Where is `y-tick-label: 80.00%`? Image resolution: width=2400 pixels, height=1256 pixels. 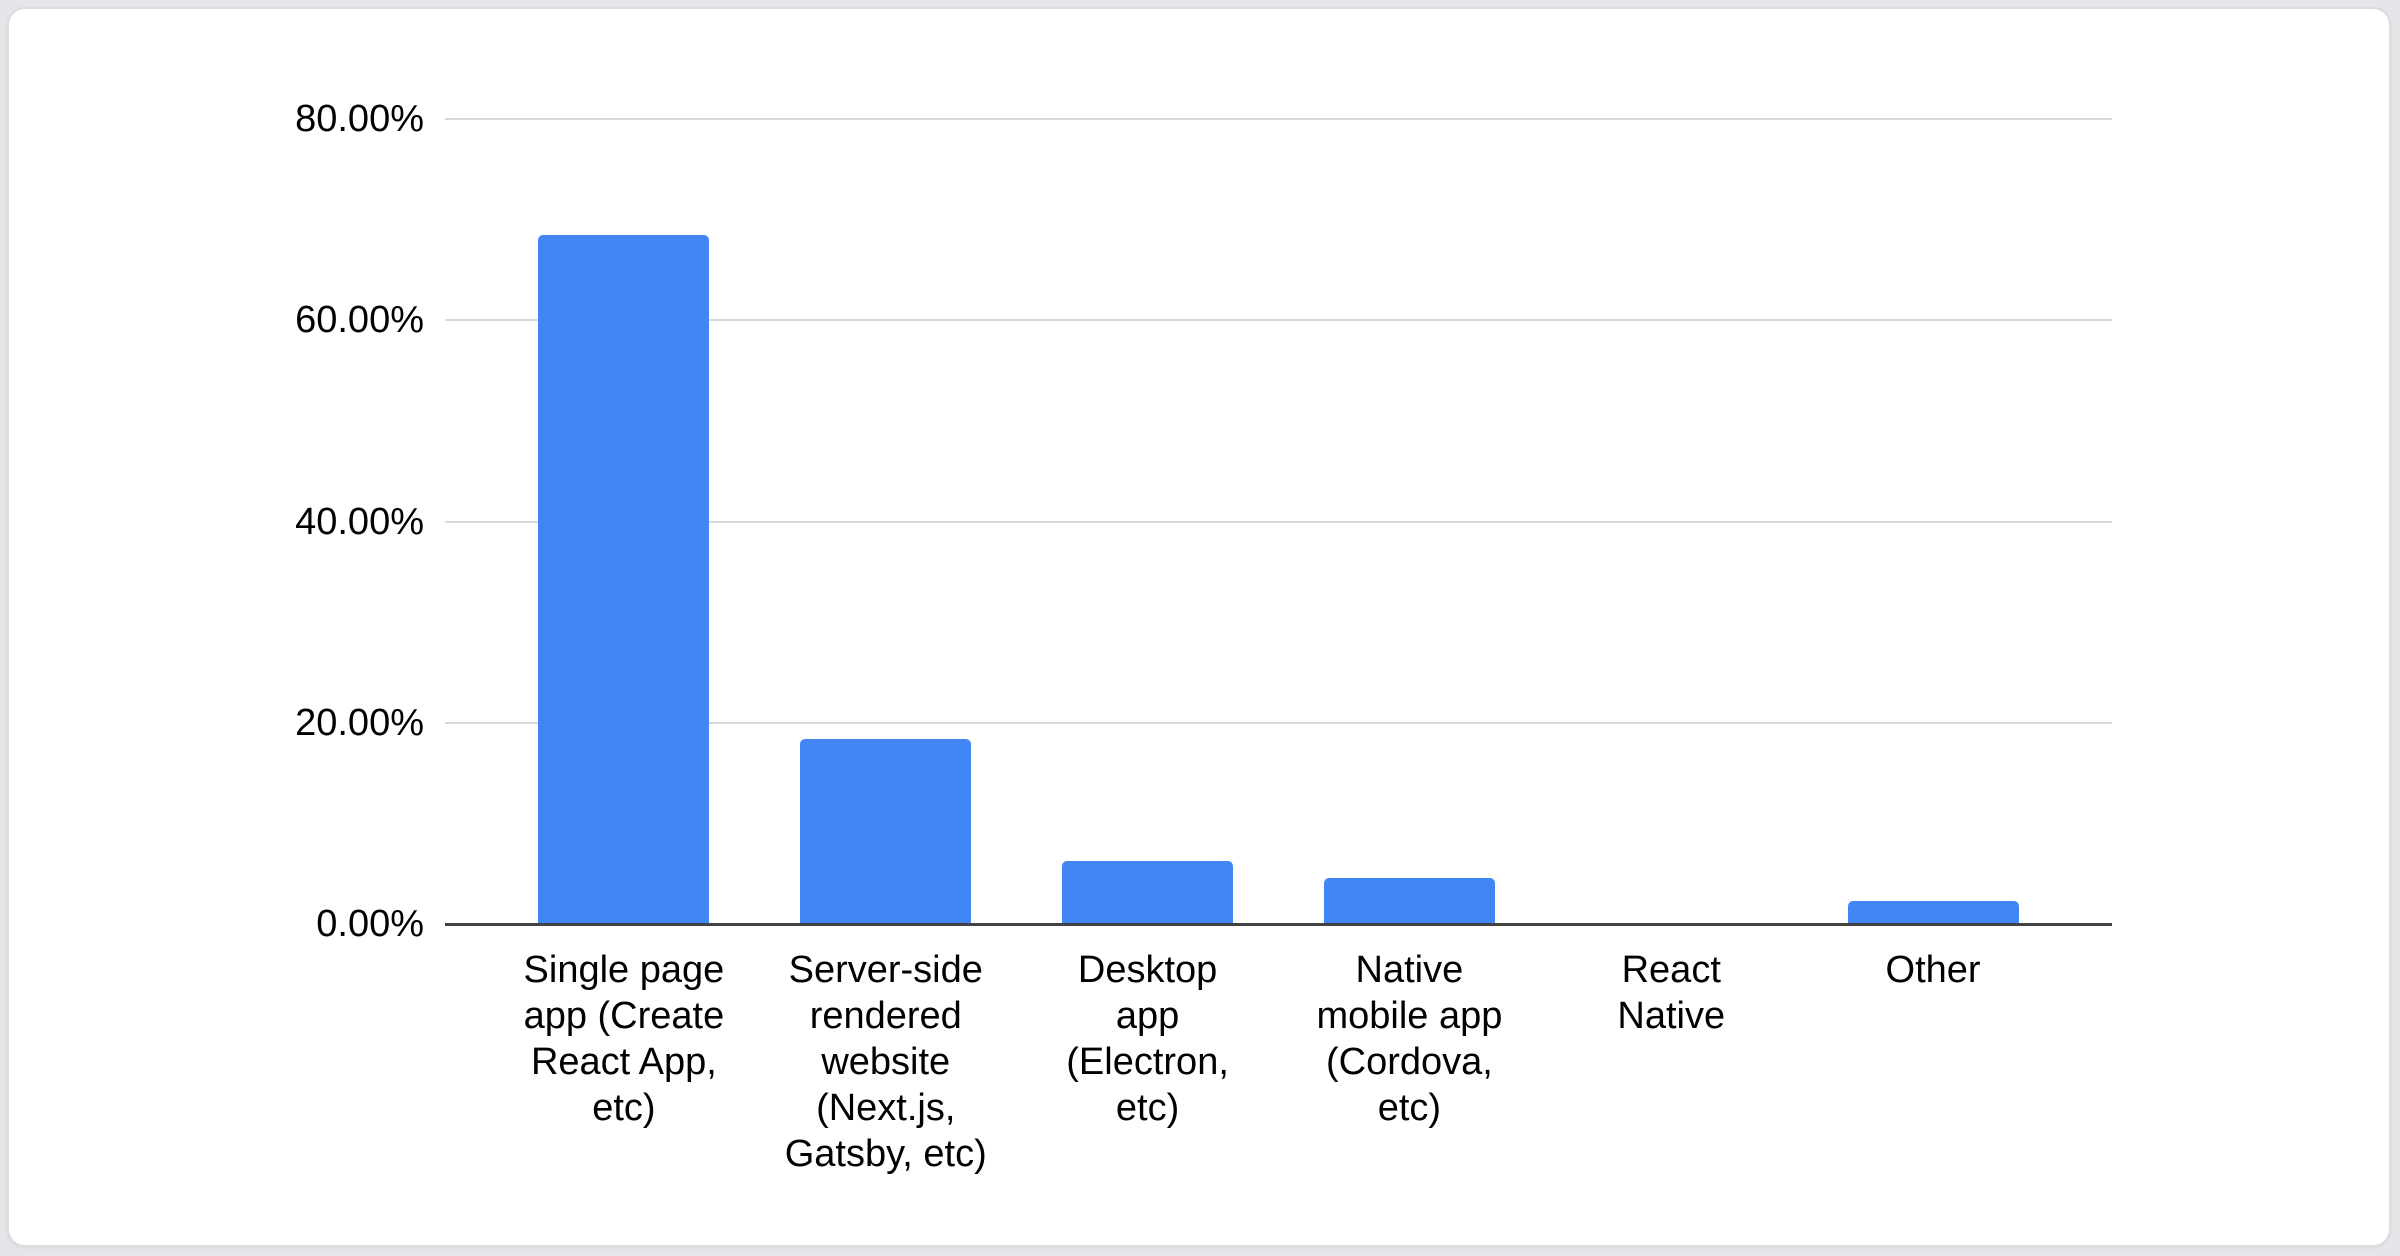 y-tick-label: 80.00% is located at coordinates (359, 119).